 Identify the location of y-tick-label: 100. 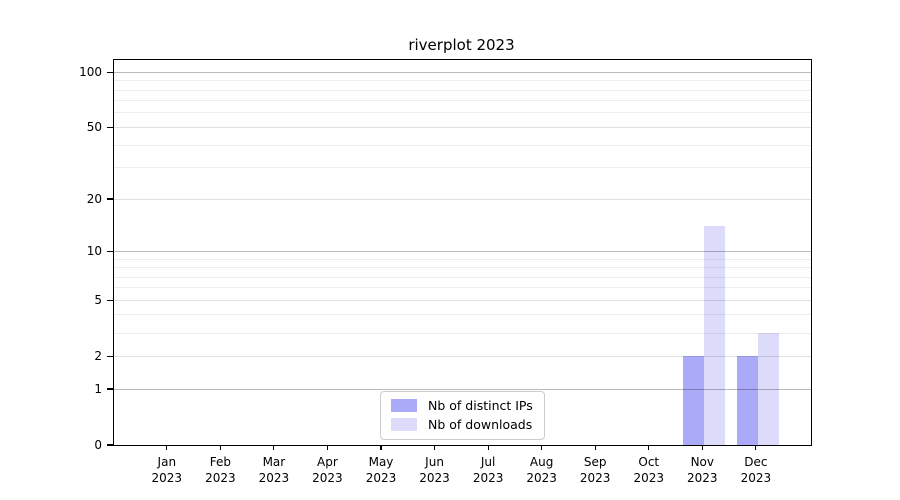
(90, 72).